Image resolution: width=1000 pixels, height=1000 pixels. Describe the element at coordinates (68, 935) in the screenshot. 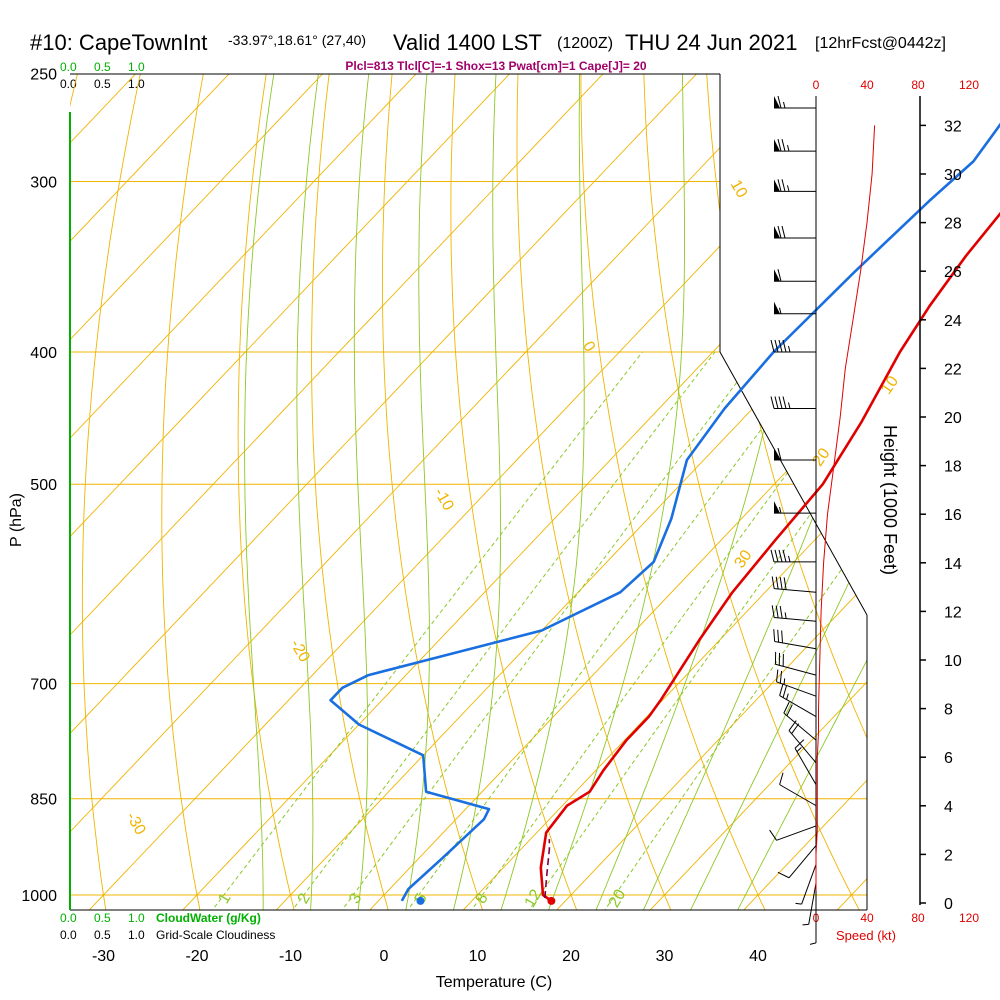

I see `cloudiness-bottom-0: 0.0` at that location.